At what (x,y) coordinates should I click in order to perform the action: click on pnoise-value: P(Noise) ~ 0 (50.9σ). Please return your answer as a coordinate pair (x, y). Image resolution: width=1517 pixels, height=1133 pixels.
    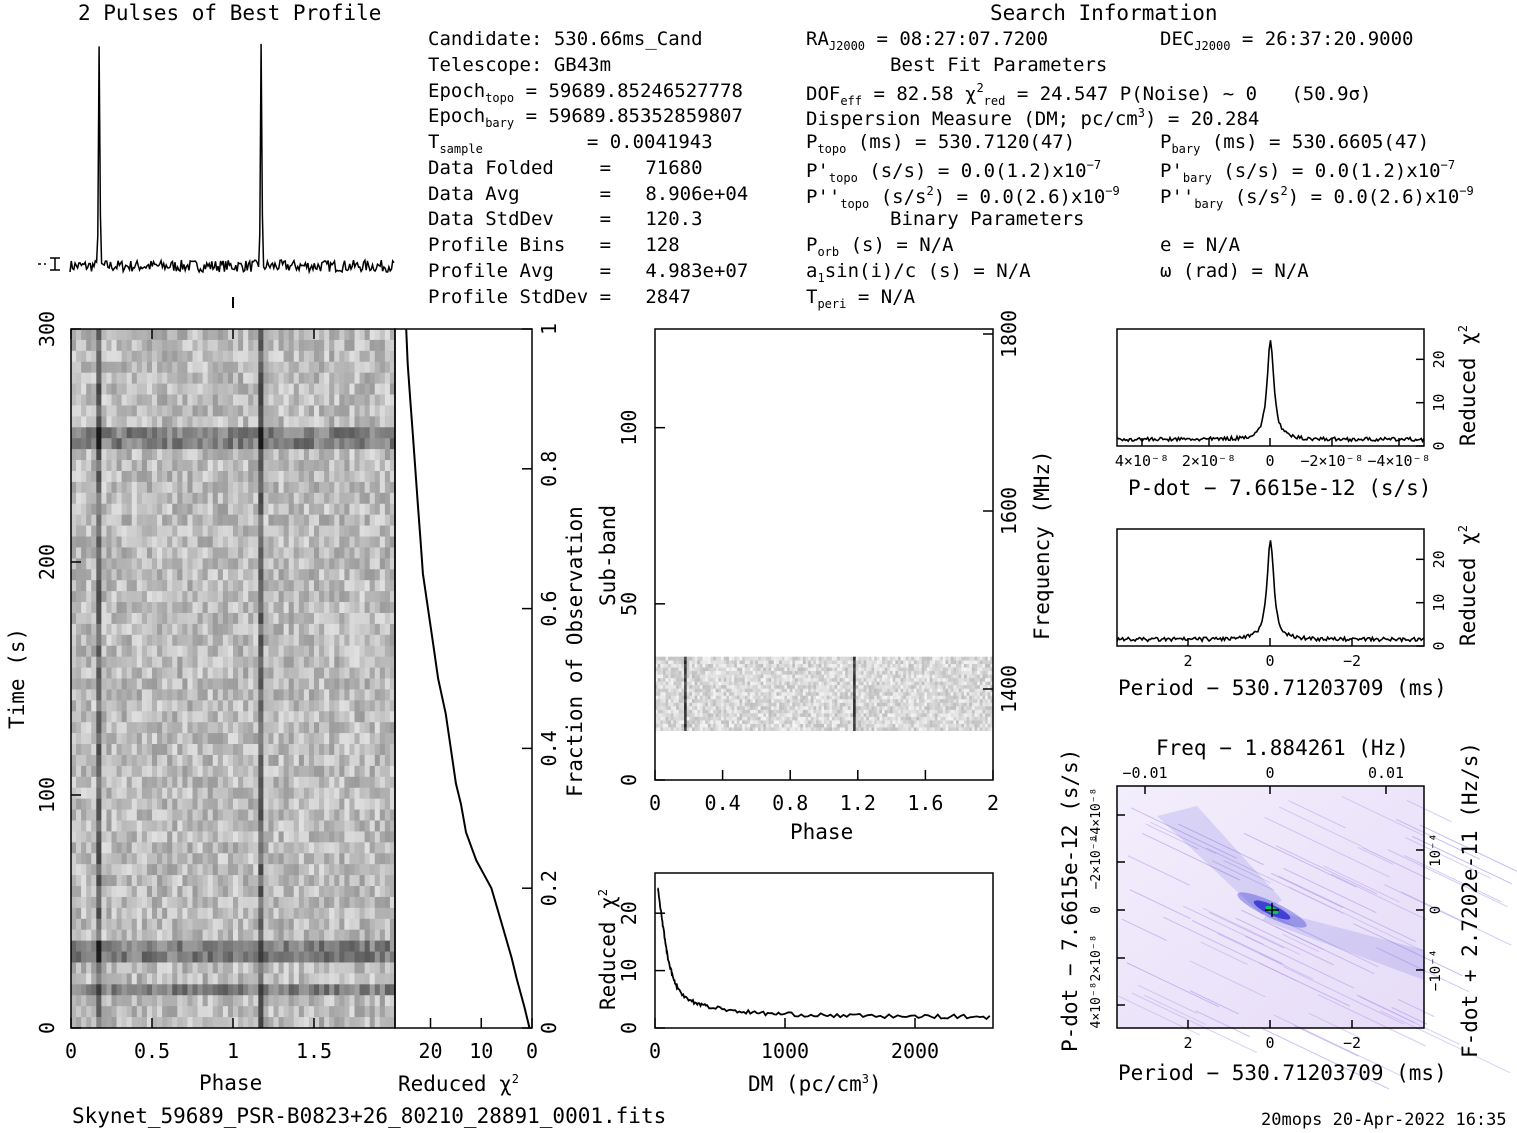
    Looking at the image, I should click on (1245, 94).